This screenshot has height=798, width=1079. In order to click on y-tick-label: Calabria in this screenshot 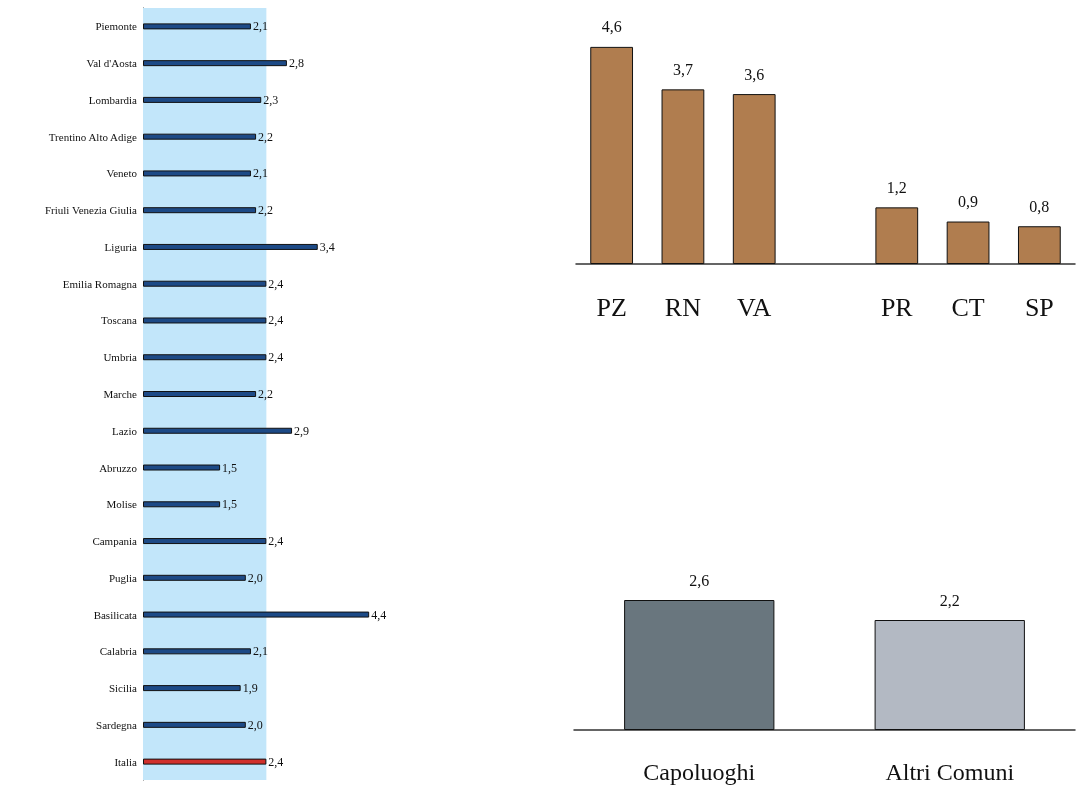, I will do `click(118, 651)`.